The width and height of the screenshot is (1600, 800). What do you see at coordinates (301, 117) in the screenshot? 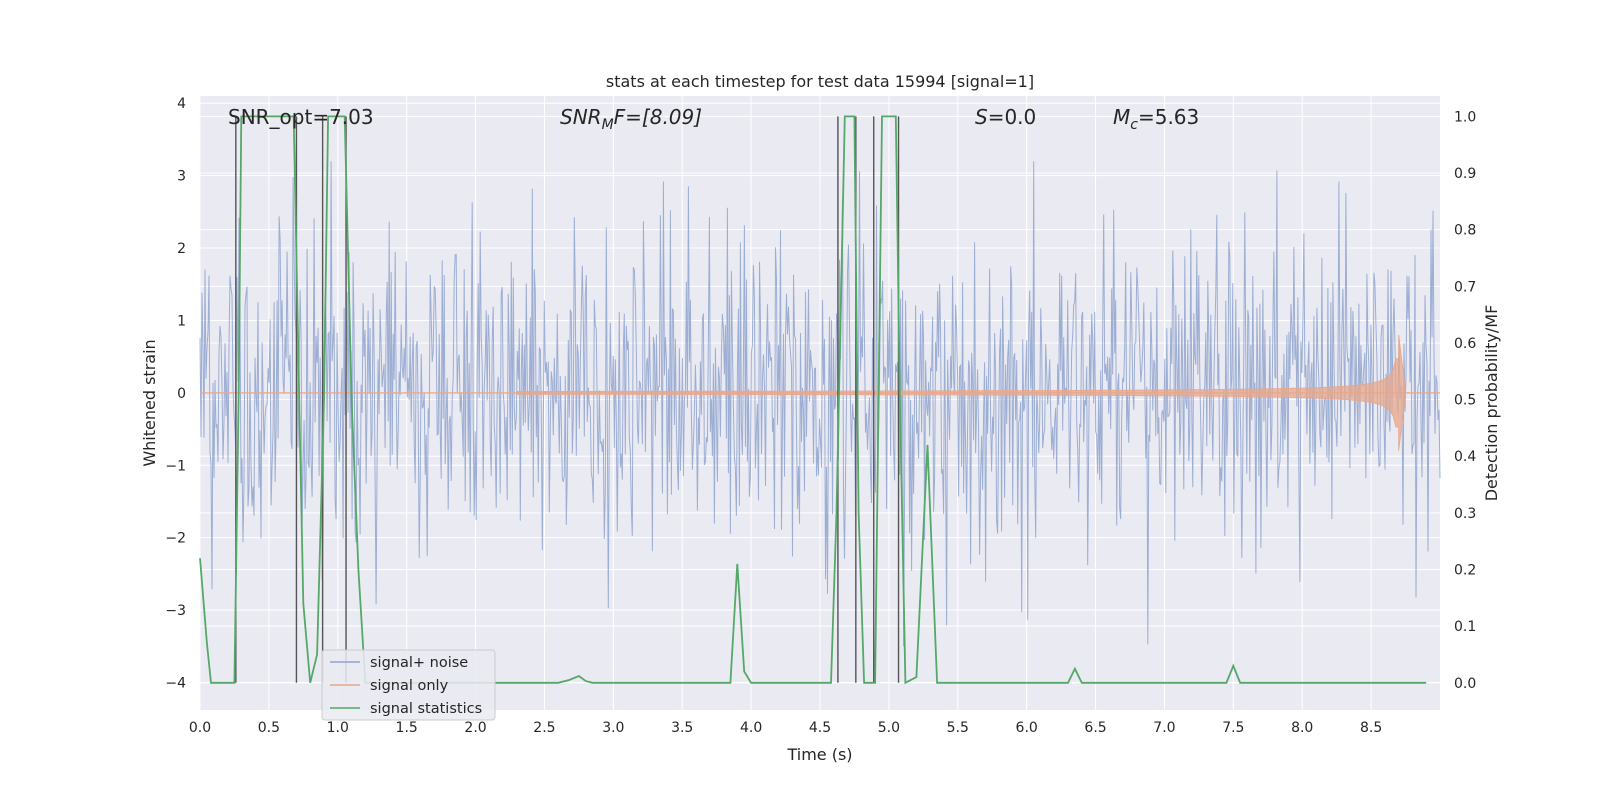
I see `annotation-snr-opt: SNR_opt=7.03` at bounding box center [301, 117].